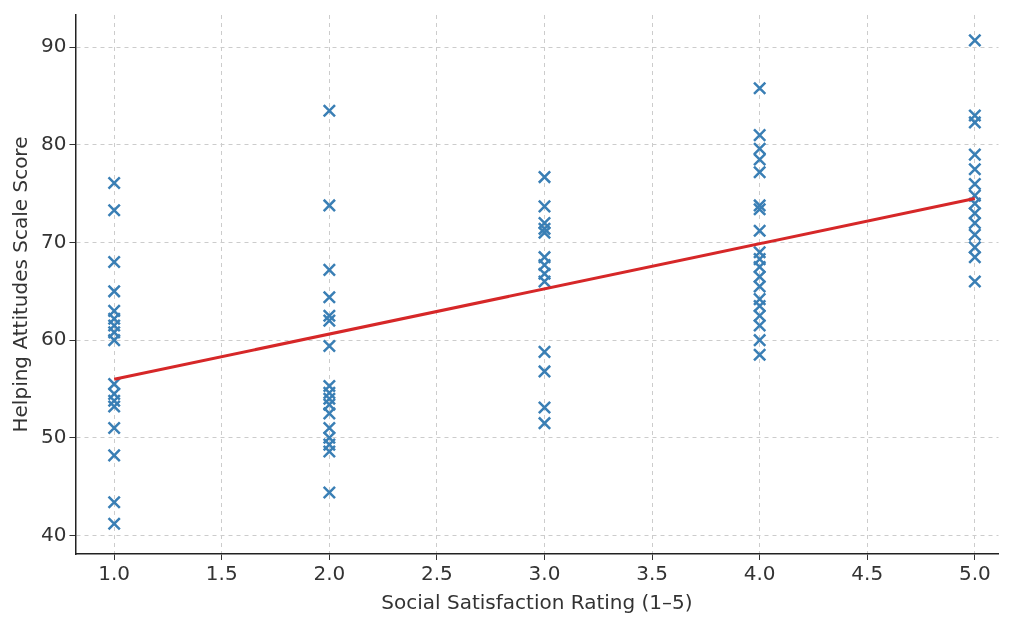 Image resolution: width=1009 pixels, height=620 pixels. I want to click on y-tick-label: 80, so click(54, 143).